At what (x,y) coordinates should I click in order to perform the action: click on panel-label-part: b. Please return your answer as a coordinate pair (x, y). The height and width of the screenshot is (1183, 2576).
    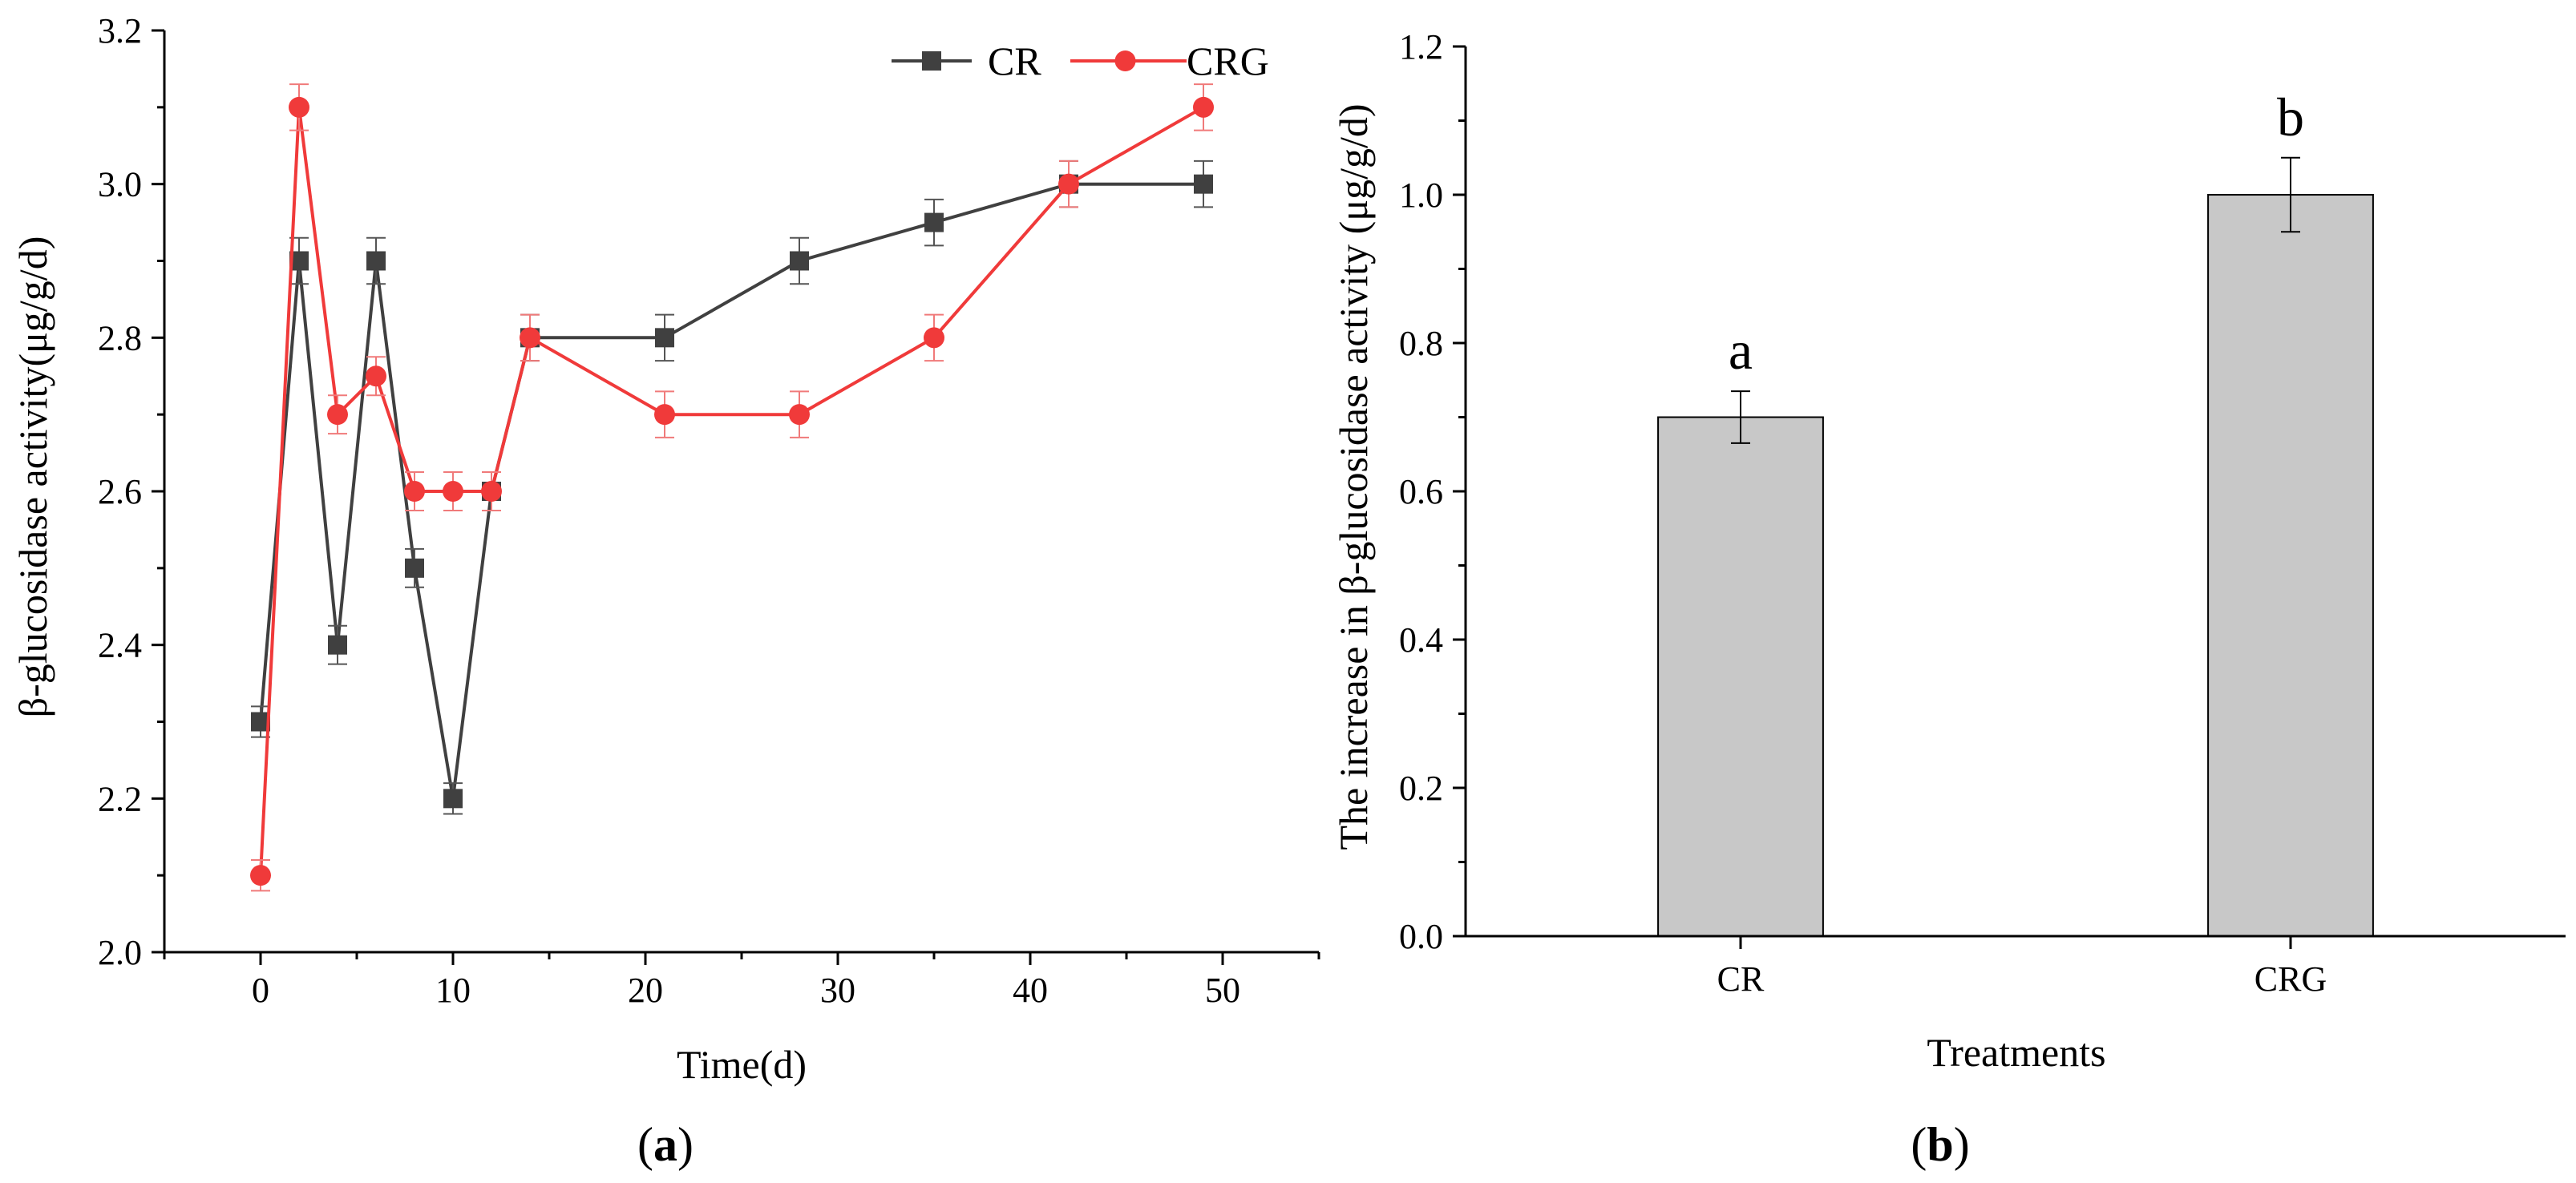
    Looking at the image, I should click on (1940, 1144).